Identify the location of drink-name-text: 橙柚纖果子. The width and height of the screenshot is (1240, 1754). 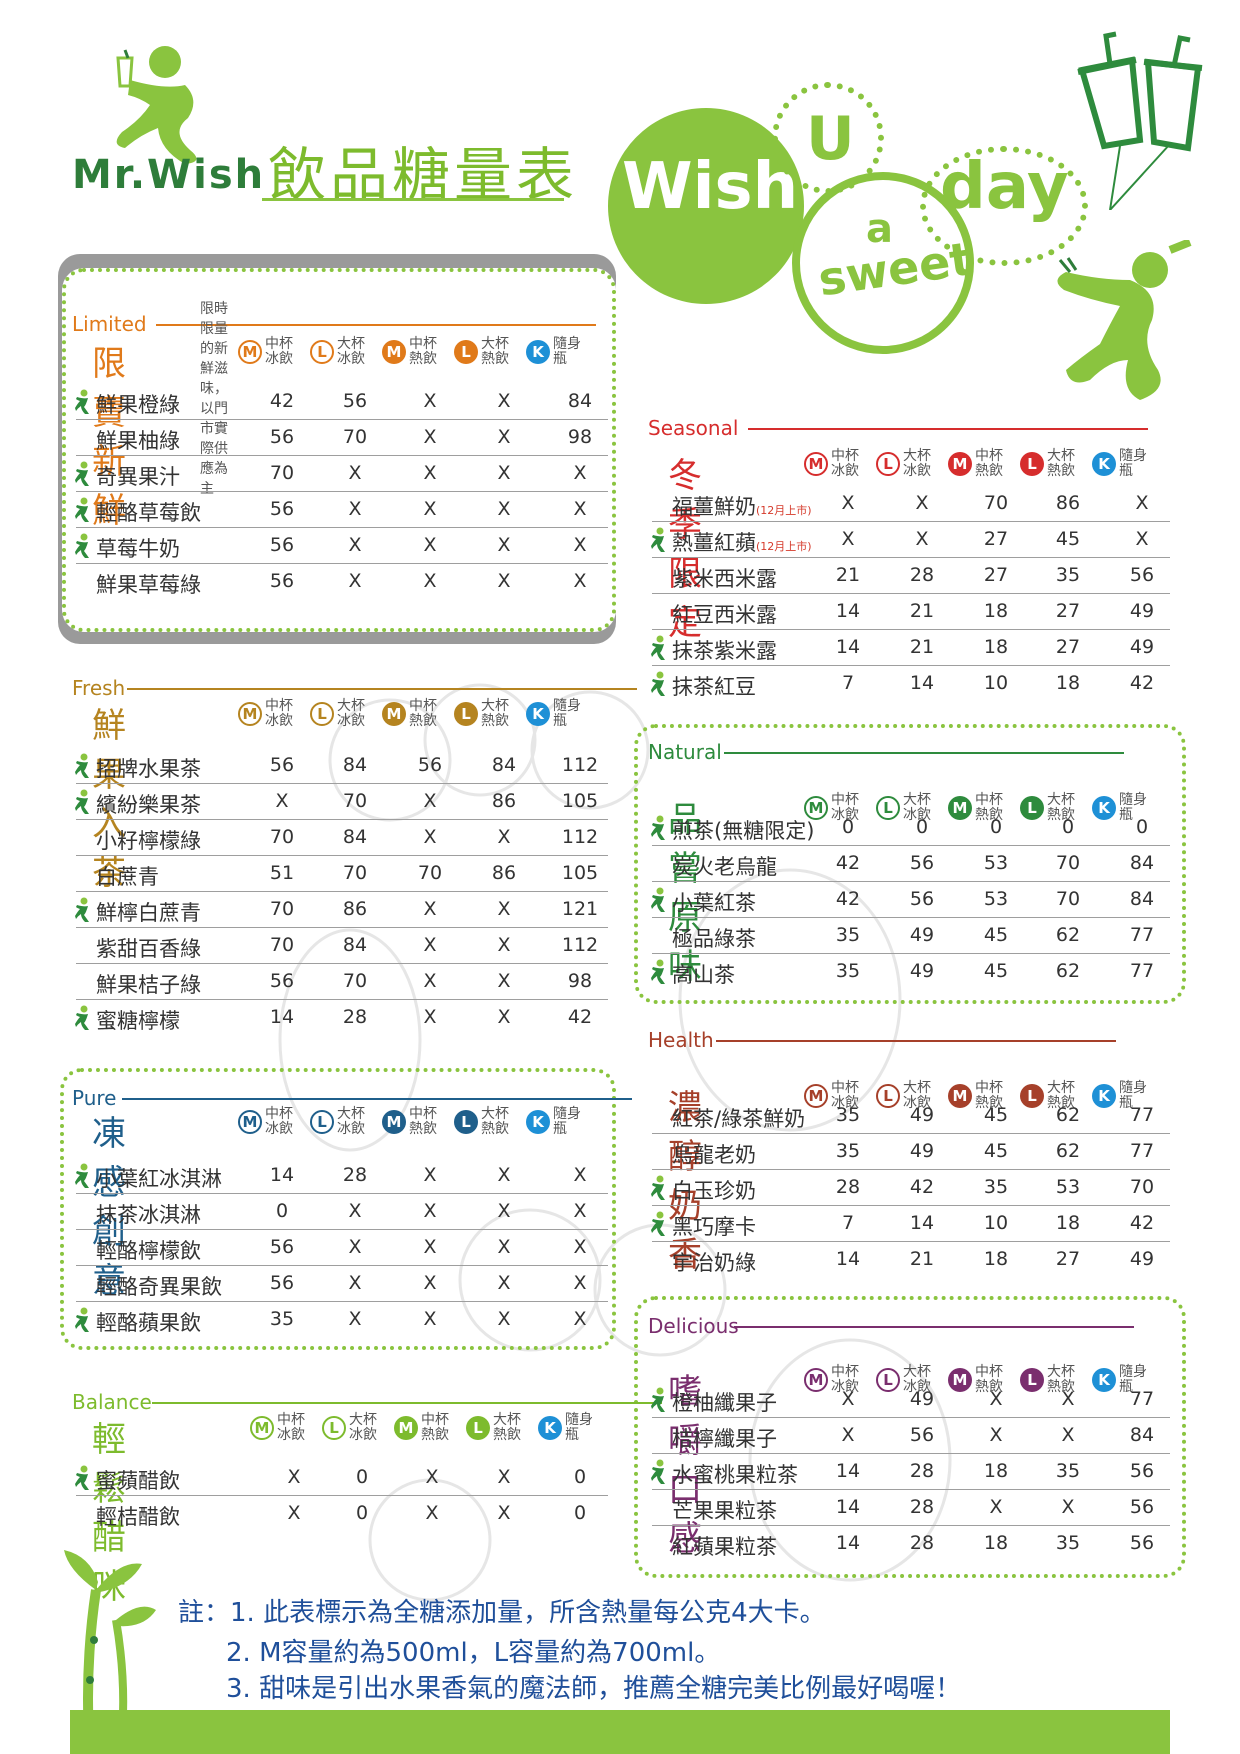
(724, 1403).